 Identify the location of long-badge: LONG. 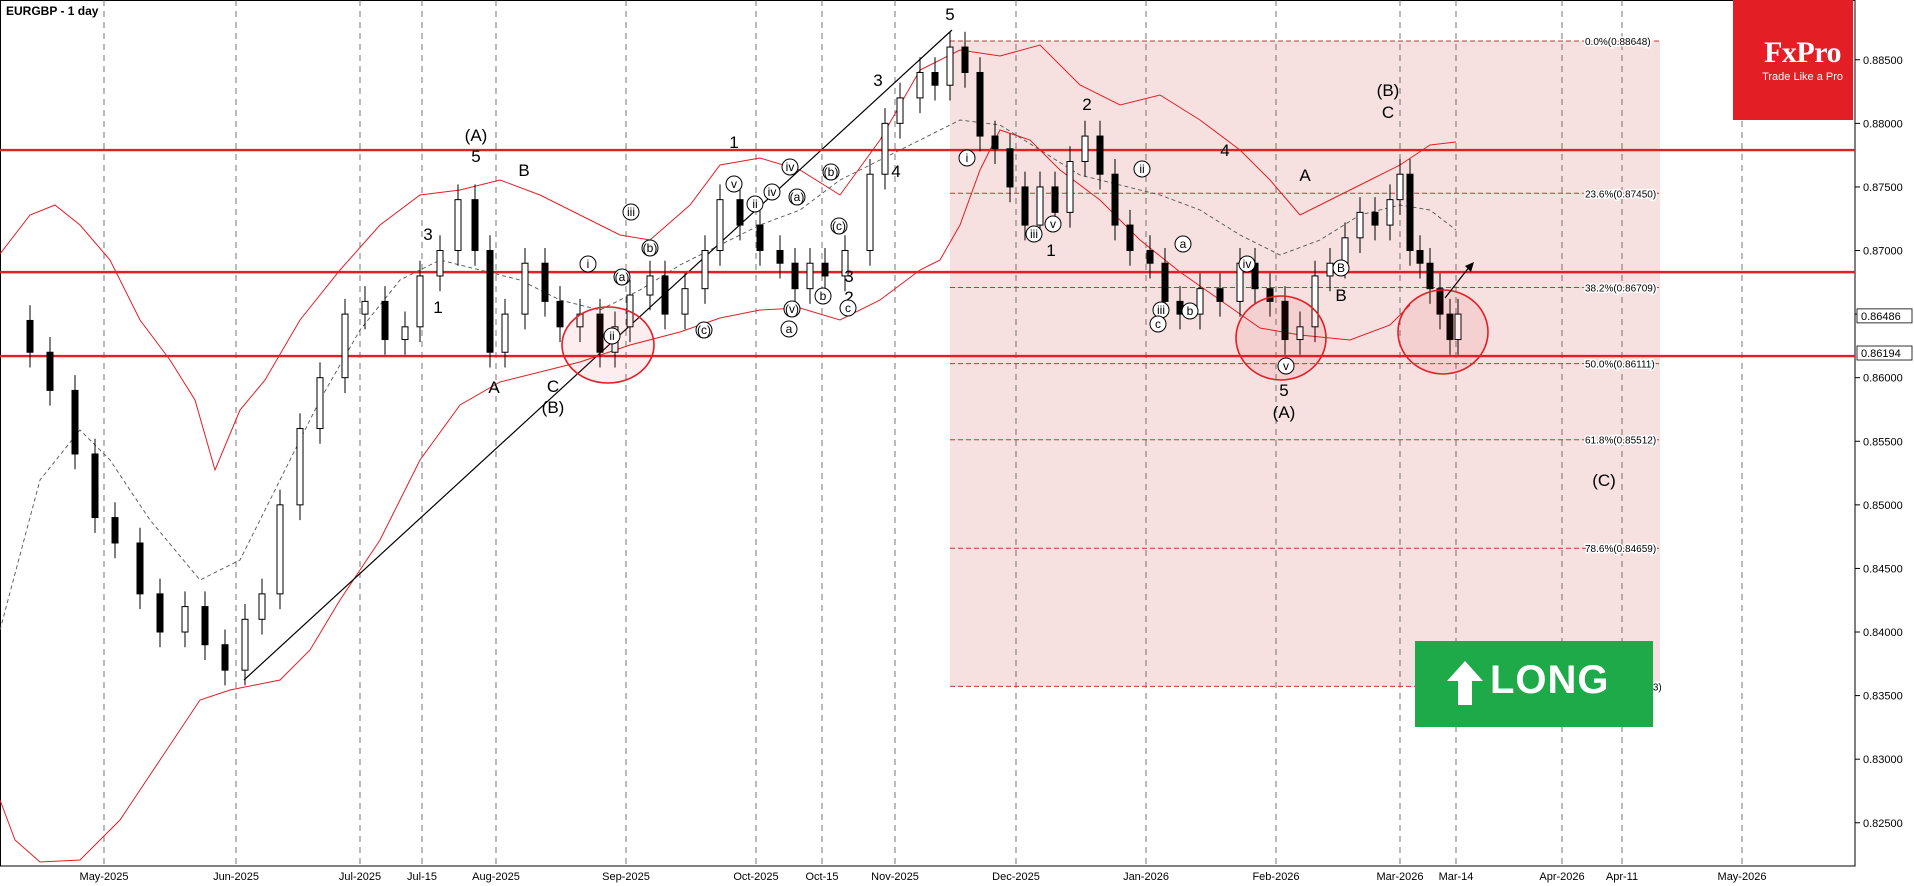
(1534, 684).